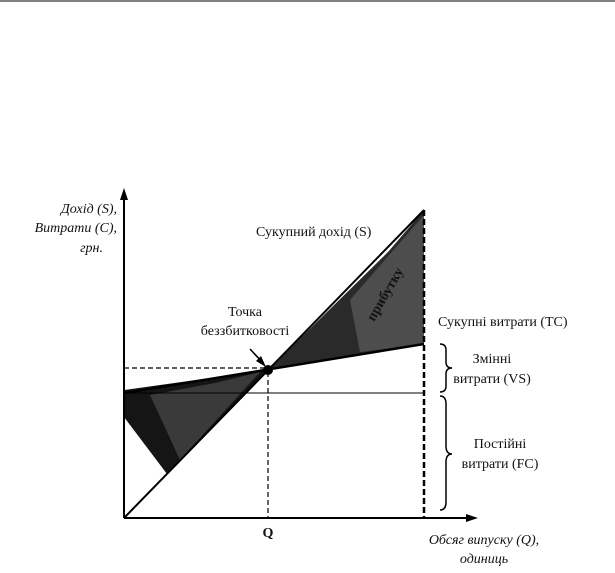  Describe the element at coordinates (245, 331) in the screenshot. I see `breakeven-label-line2: беззбитковості` at that location.